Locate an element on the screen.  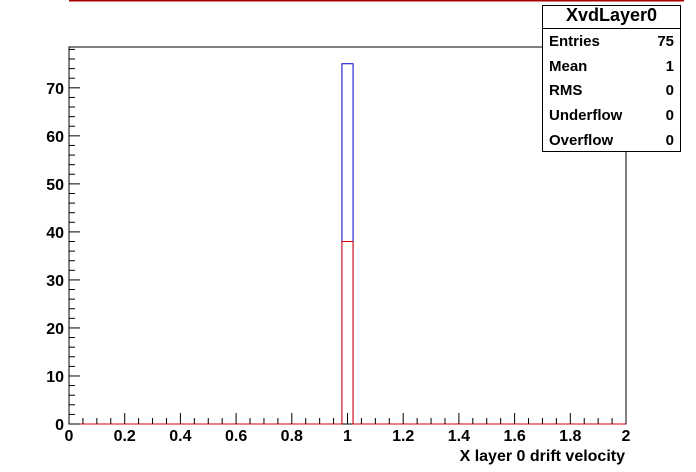
stats-row-rms: RMS 0 is located at coordinates (611, 91).